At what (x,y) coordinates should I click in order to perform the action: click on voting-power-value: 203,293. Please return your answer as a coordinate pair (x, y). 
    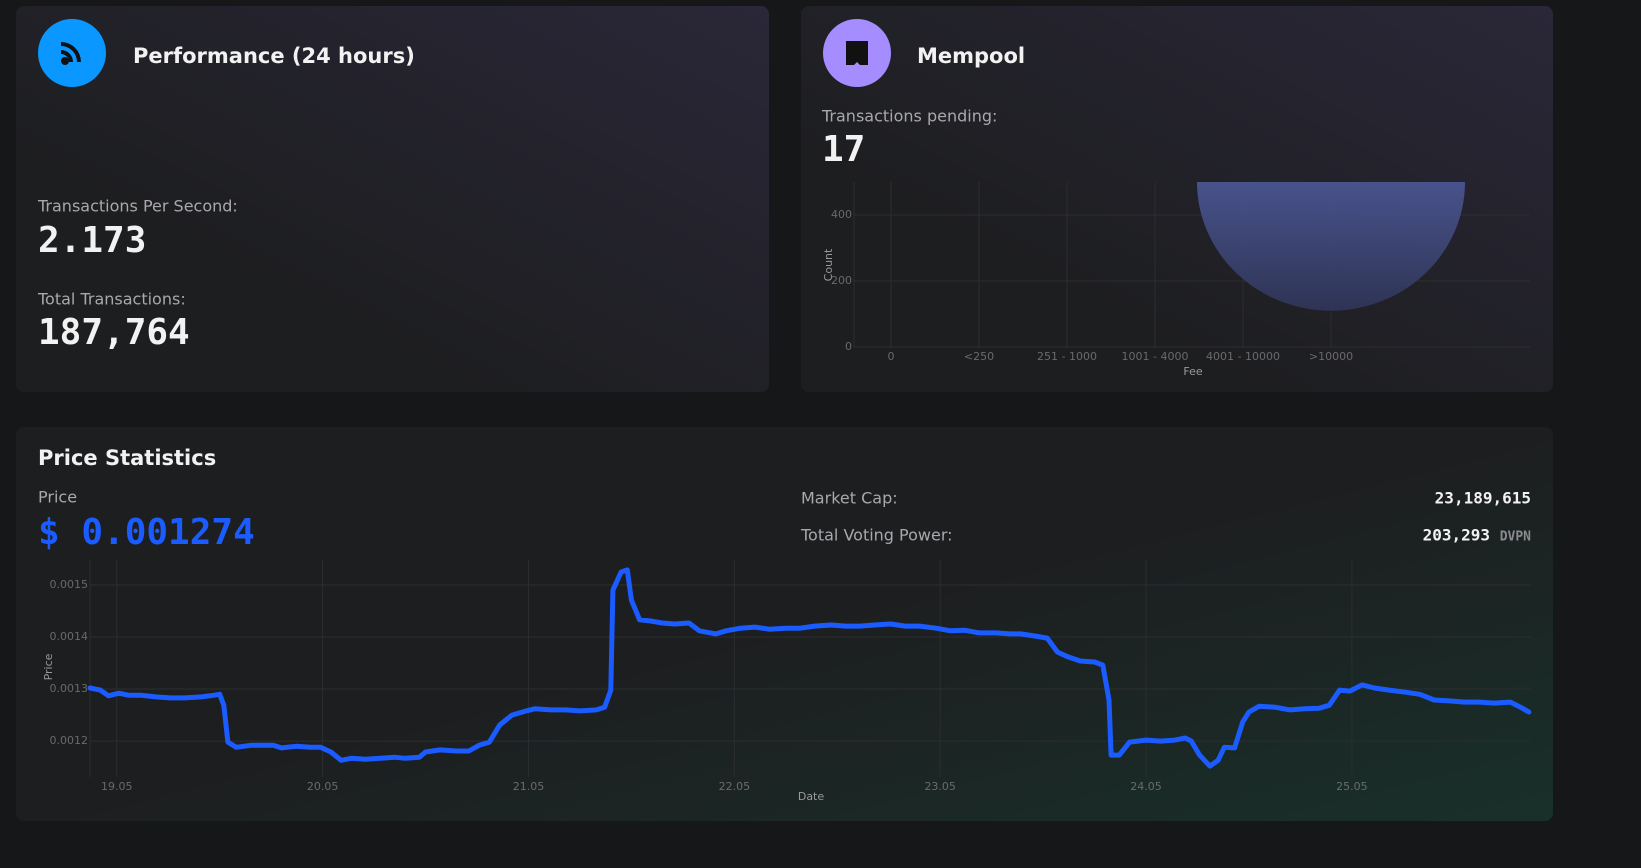
    Looking at the image, I should click on (1456, 535).